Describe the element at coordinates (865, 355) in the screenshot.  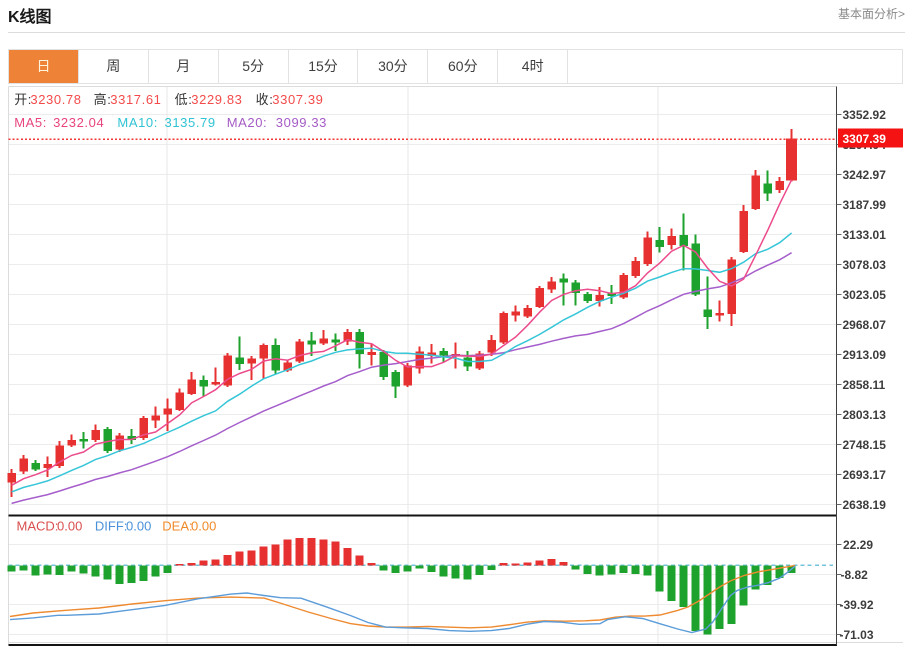
I see `svg-text: 2913.09` at that location.